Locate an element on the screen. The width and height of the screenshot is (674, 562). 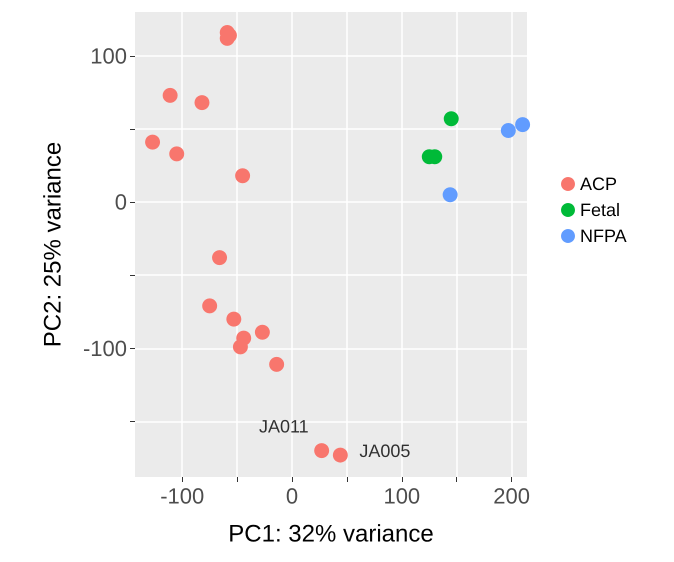
y-tick-label: -100 is located at coordinates (104, 348).